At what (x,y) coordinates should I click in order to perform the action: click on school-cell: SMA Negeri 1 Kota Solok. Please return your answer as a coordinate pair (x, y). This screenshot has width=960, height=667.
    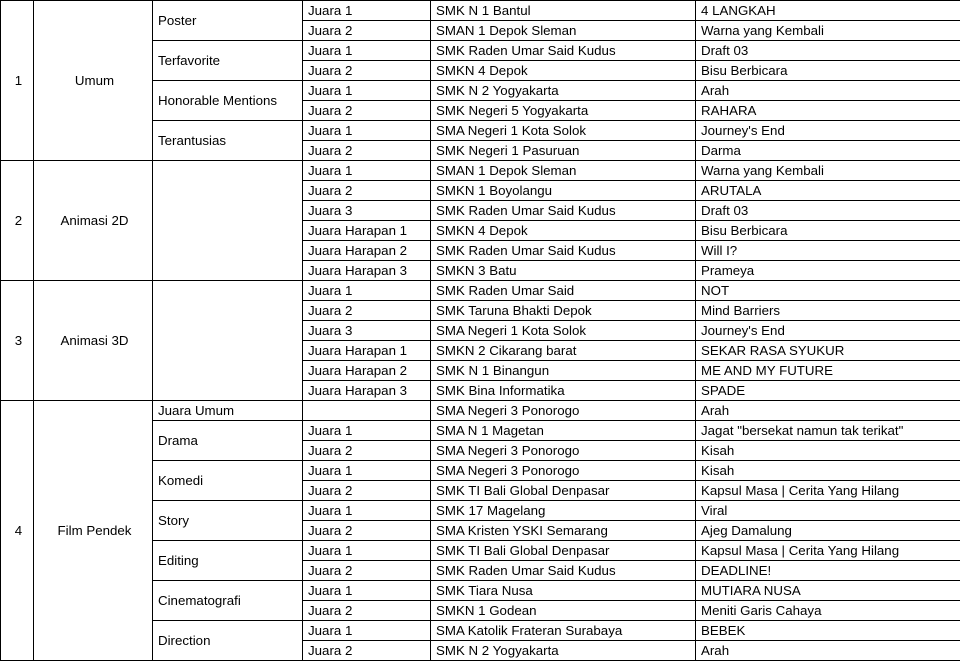
    Looking at the image, I should click on (563, 330).